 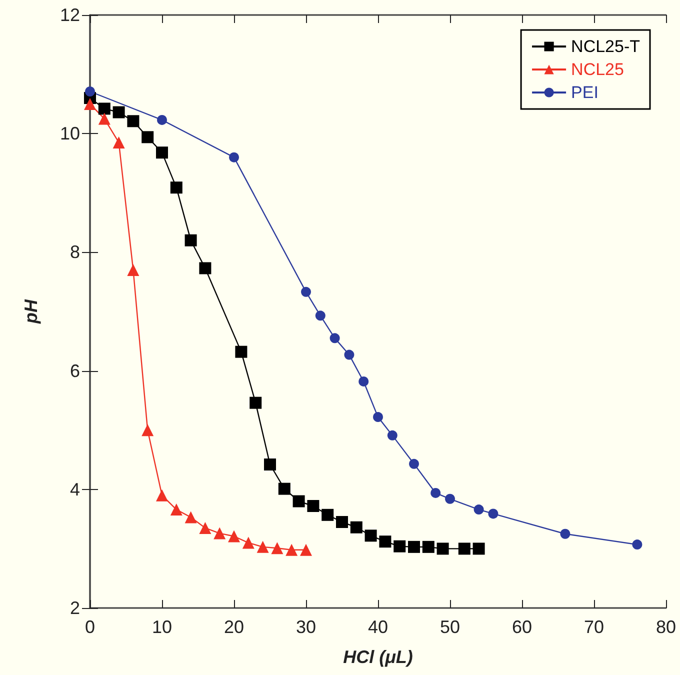 I want to click on x-tick-label: 10, so click(x=162, y=627).